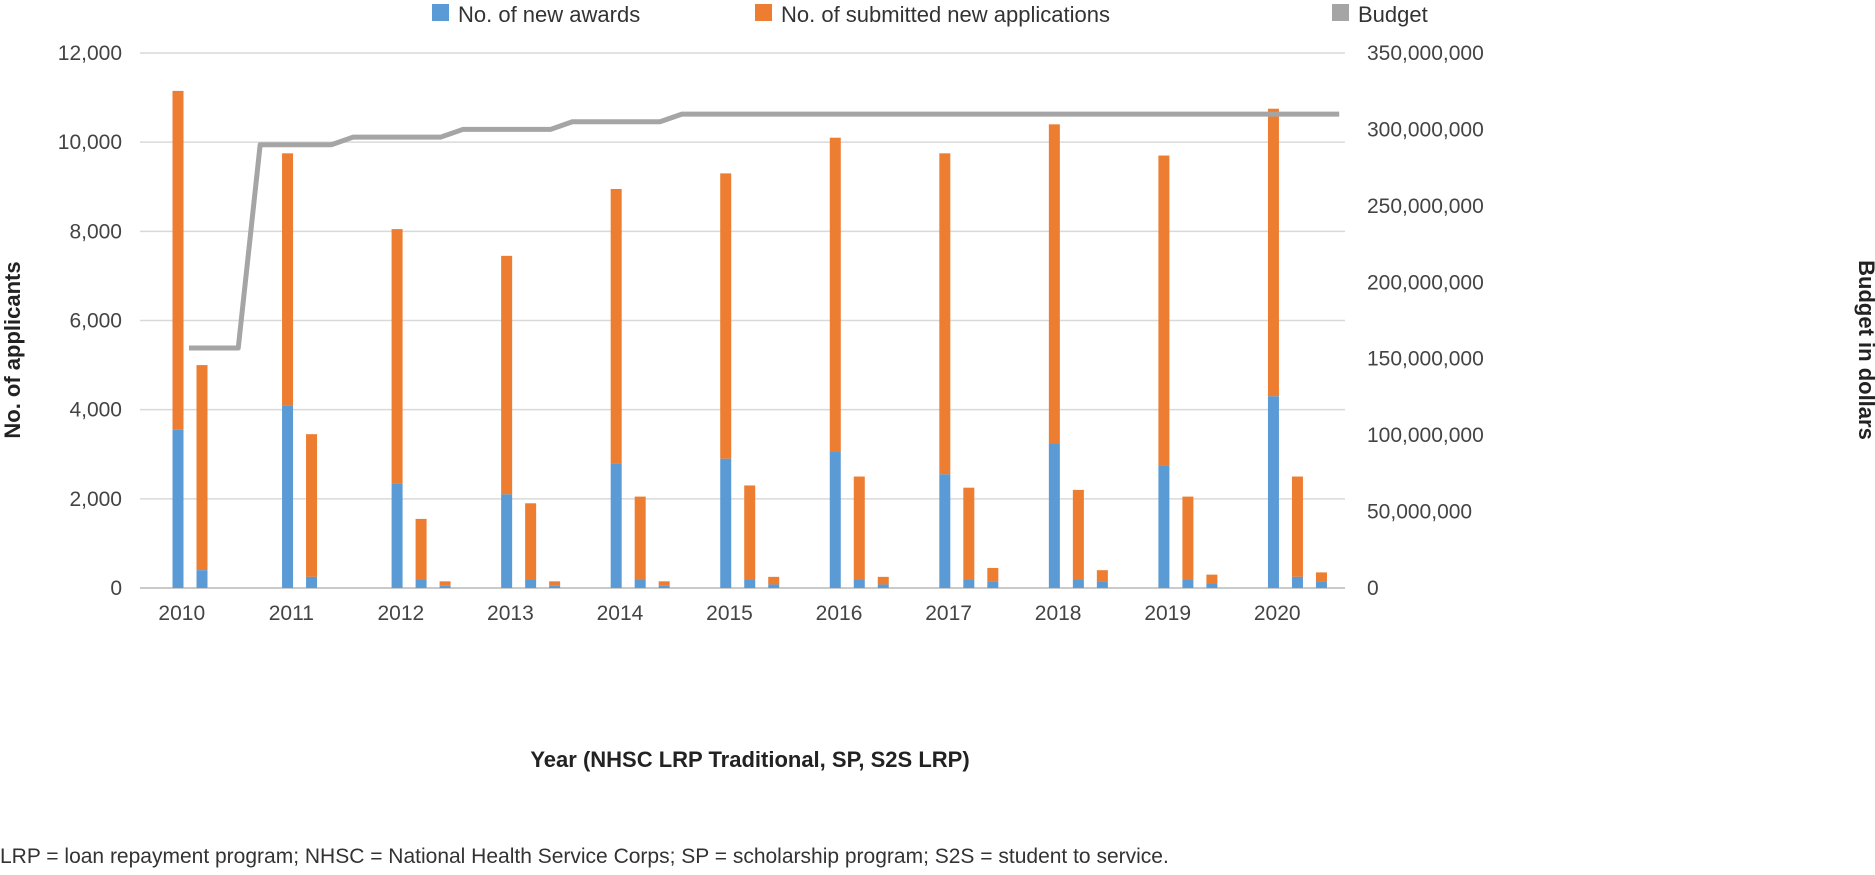  I want to click on y2-tick-label: 50,000,000, so click(1419, 512).